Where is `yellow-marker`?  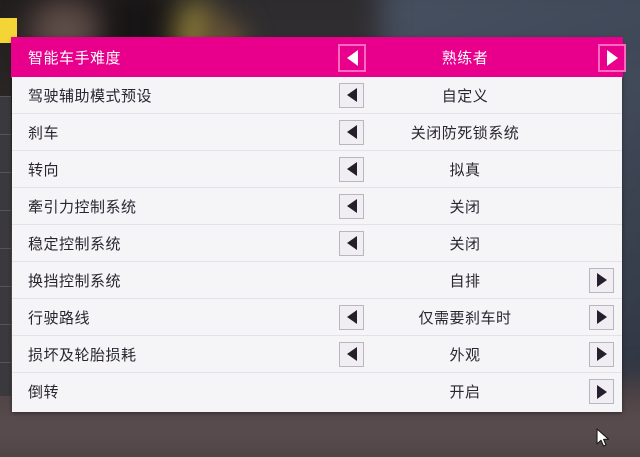 yellow-marker is located at coordinates (8, 30).